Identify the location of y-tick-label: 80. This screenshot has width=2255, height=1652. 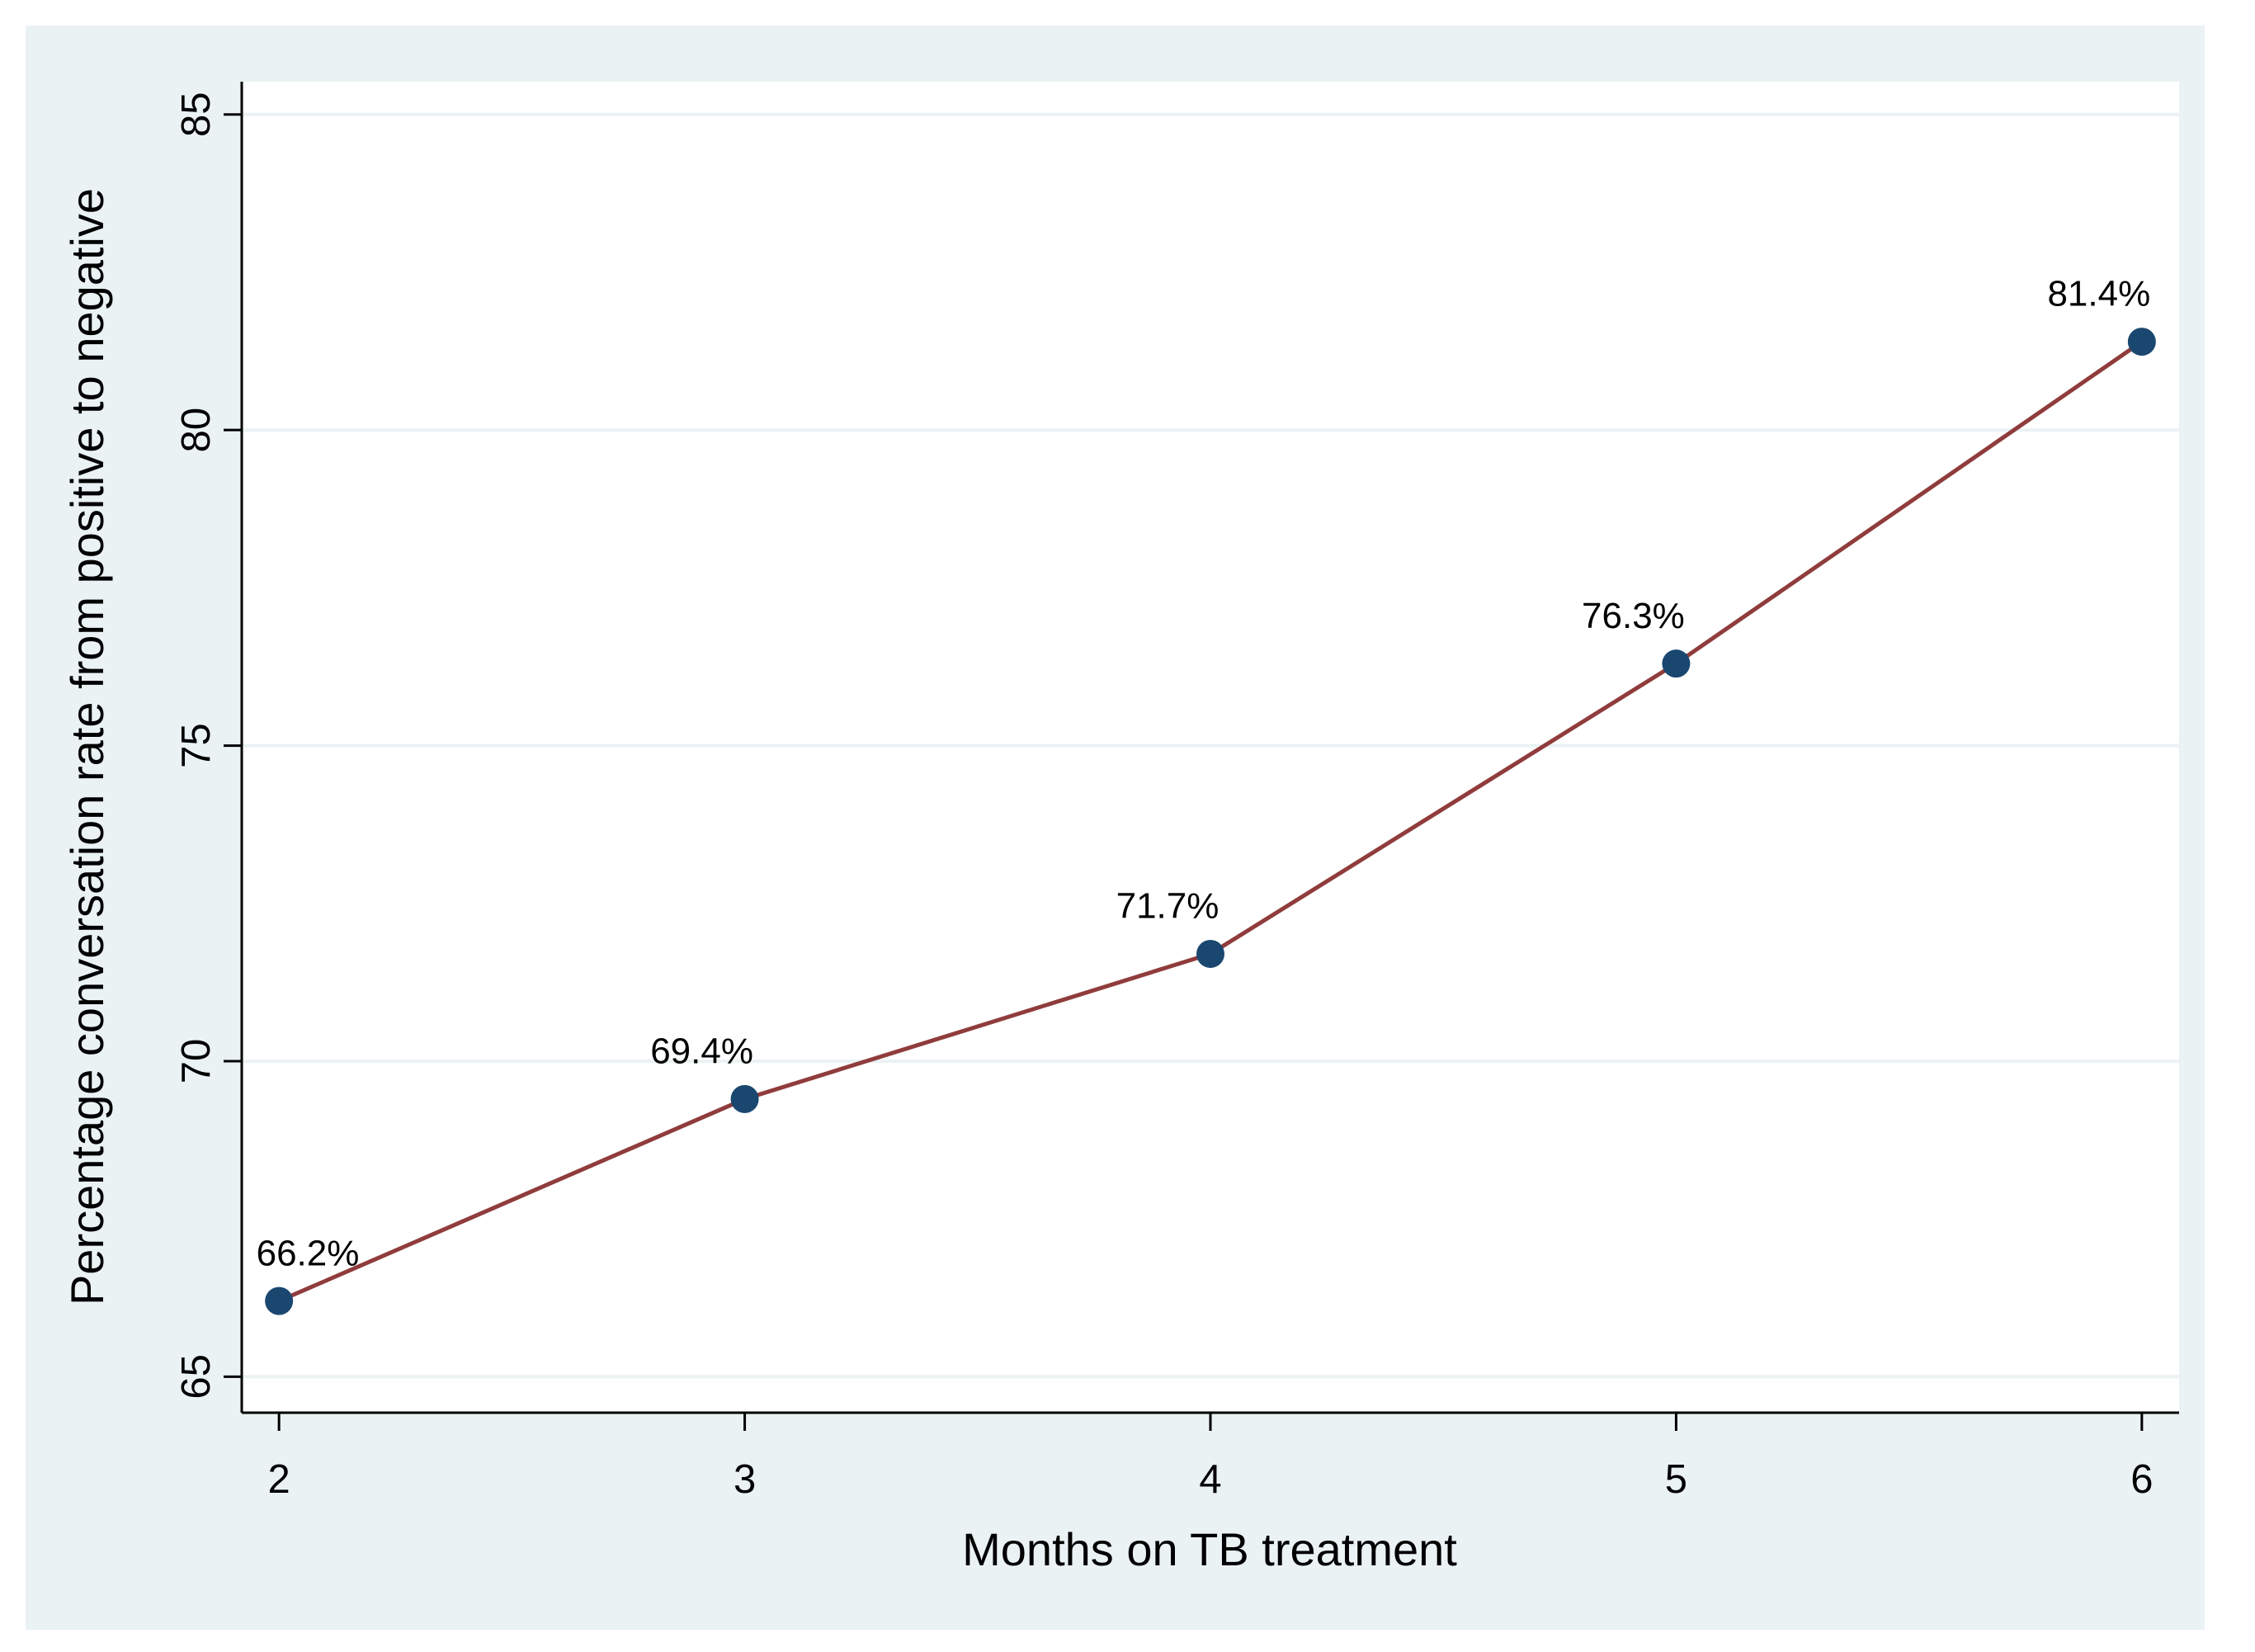
(196, 431).